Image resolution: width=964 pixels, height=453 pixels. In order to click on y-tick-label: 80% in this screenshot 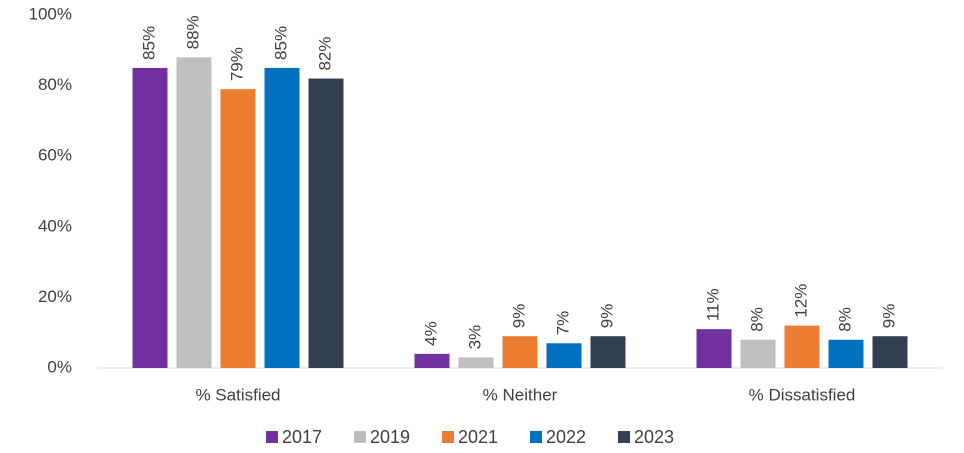, I will do `click(55, 84)`.